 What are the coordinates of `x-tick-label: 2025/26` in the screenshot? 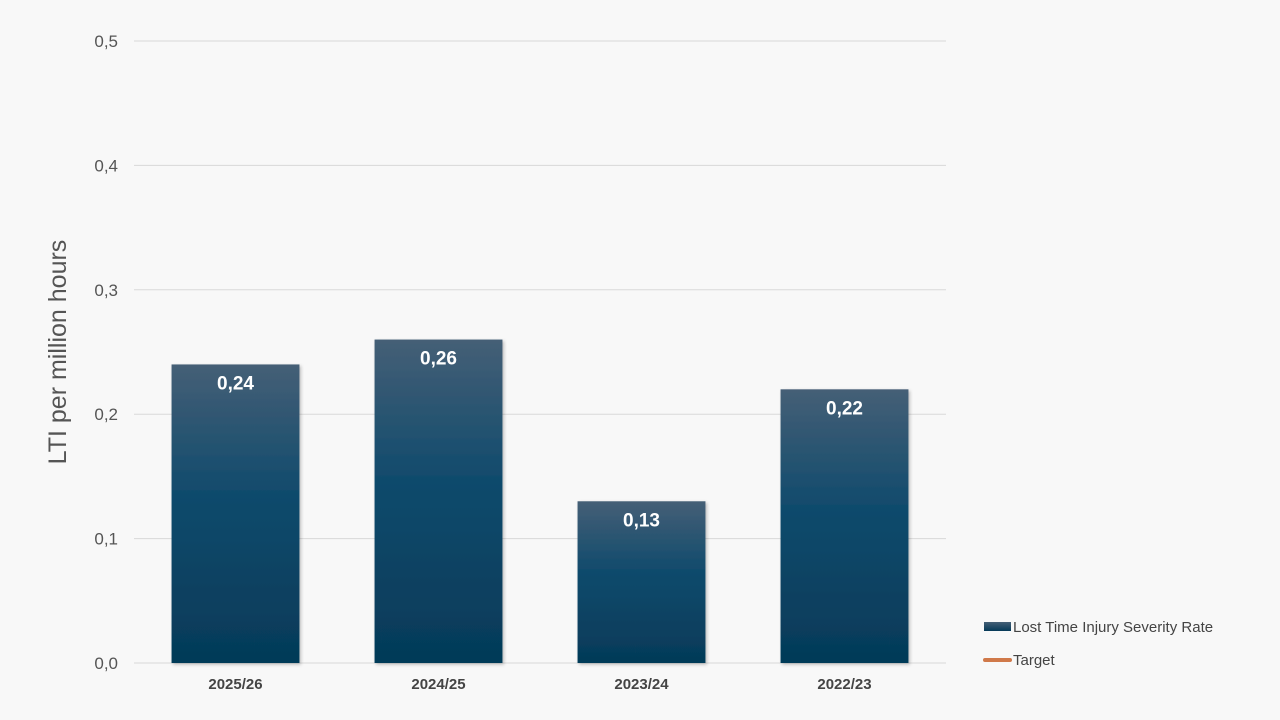 It's located at (235, 684).